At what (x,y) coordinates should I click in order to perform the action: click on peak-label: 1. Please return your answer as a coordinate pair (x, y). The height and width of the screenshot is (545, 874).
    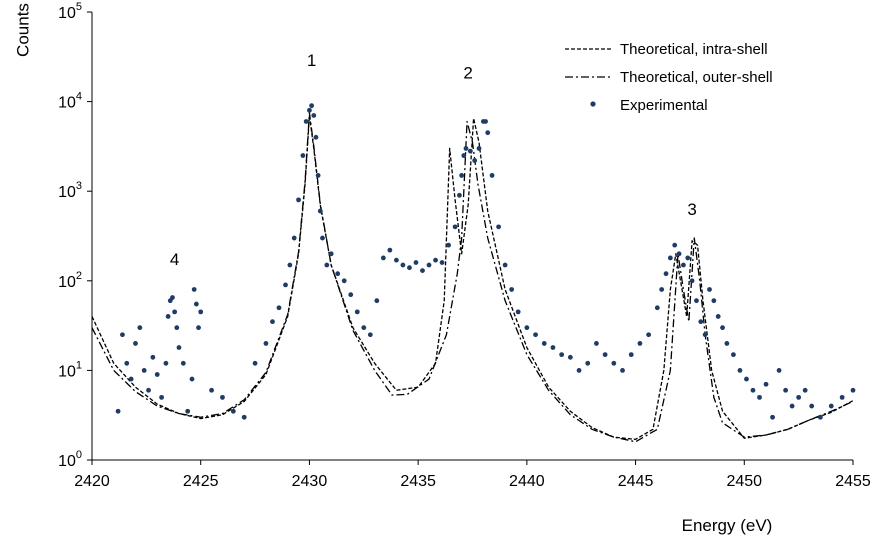
    Looking at the image, I should click on (311, 60).